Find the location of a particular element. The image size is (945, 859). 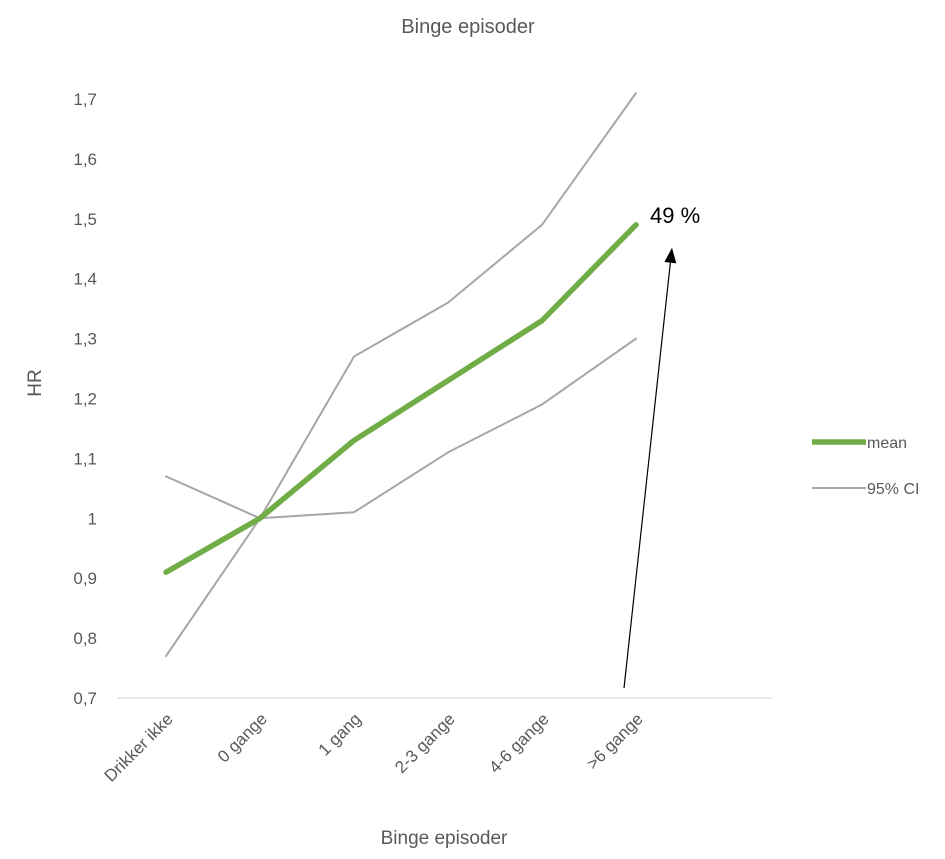

annotation-label: 49 % is located at coordinates (675, 215).